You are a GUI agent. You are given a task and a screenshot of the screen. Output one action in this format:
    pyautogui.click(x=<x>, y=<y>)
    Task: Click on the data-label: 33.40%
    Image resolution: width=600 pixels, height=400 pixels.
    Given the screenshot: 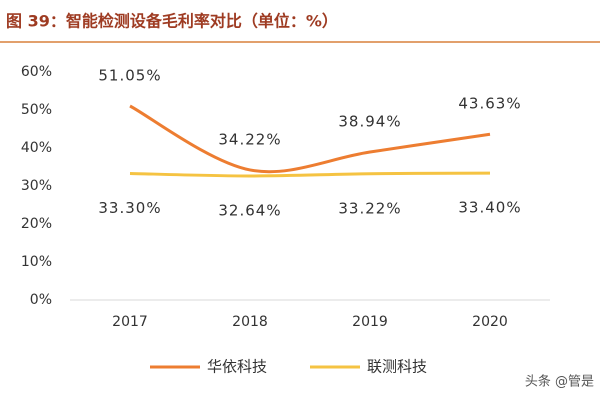 What is the action you would take?
    pyautogui.click(x=489, y=208)
    